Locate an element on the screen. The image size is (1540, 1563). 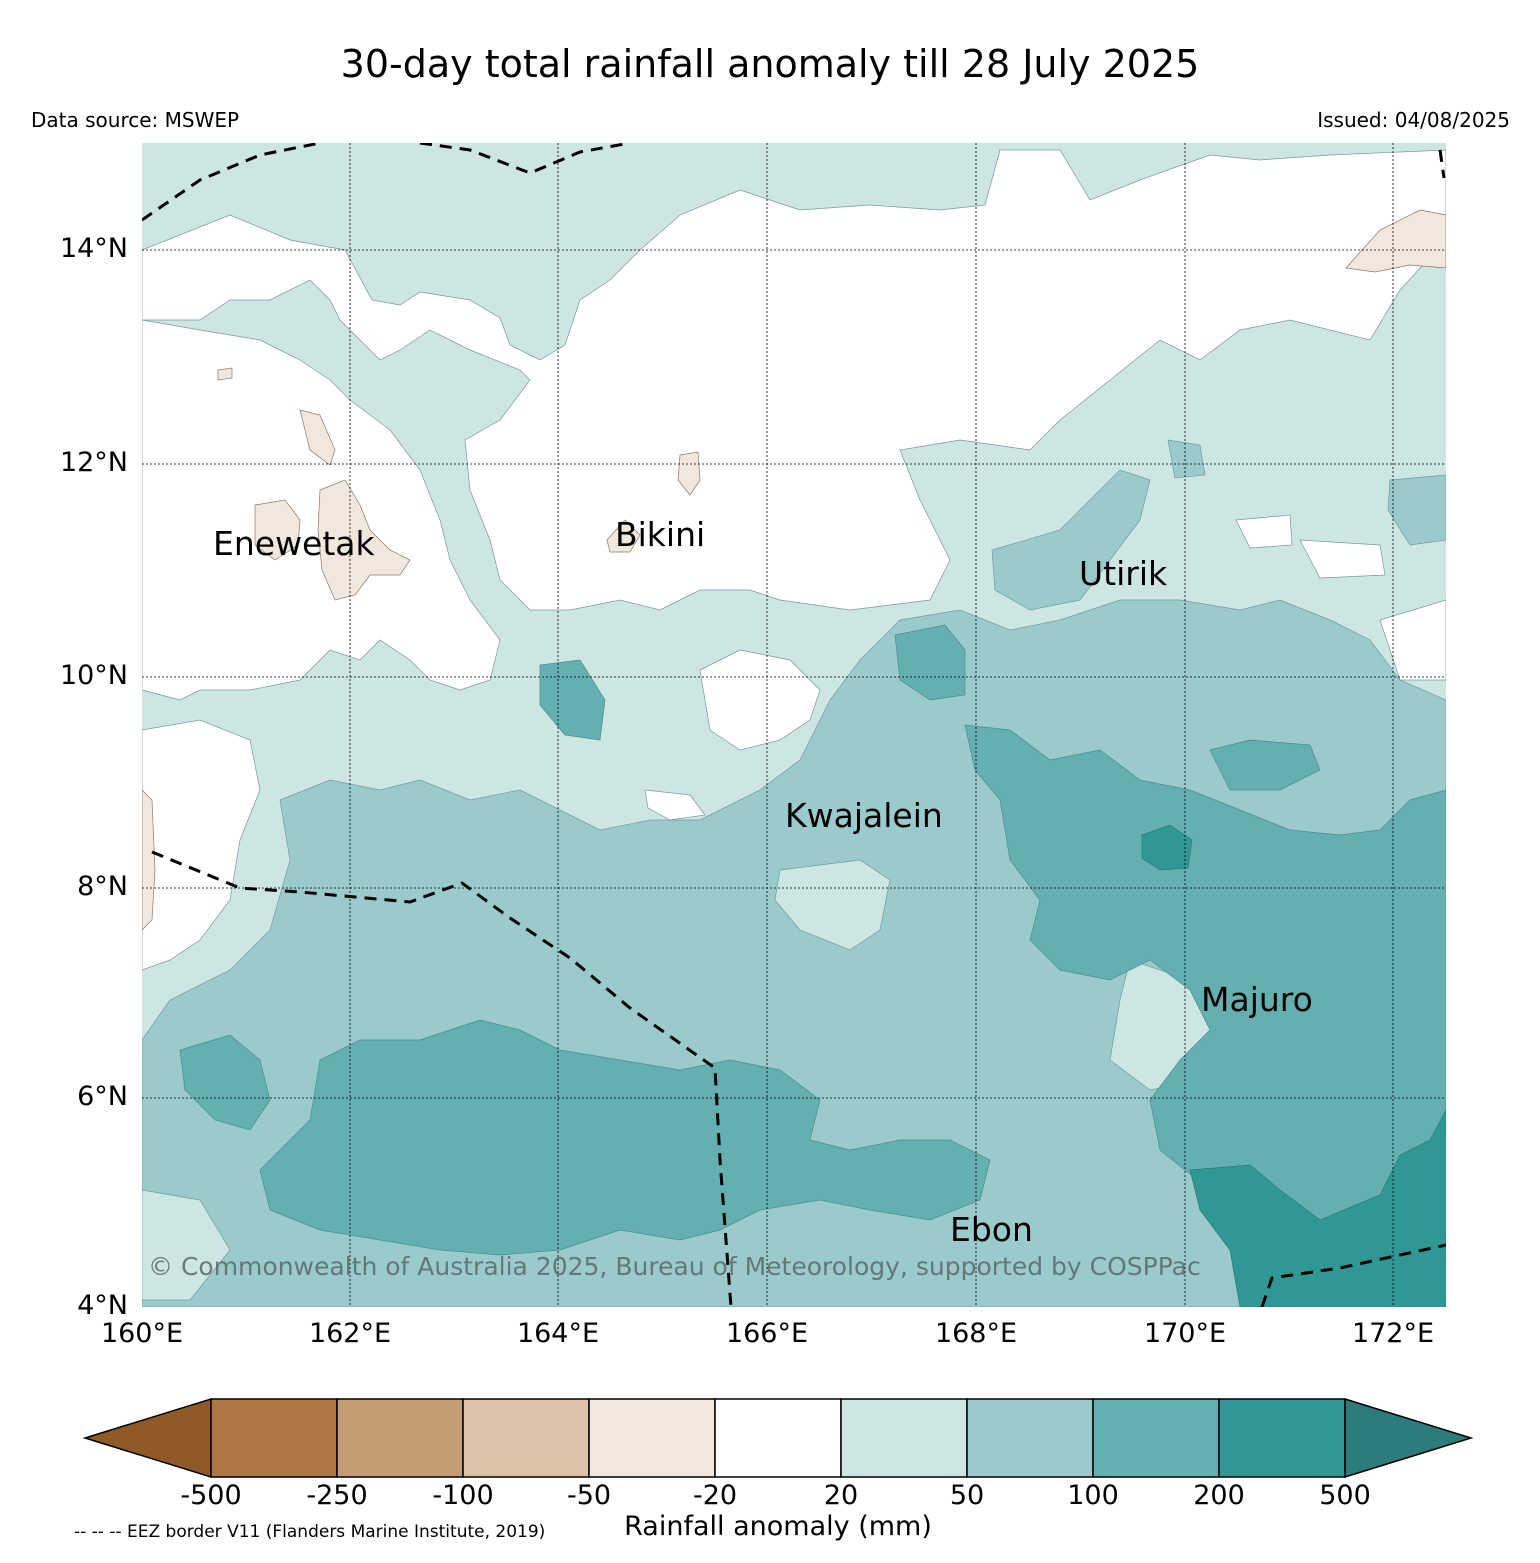
band-neutral-island-a is located at coordinates (675, 805).